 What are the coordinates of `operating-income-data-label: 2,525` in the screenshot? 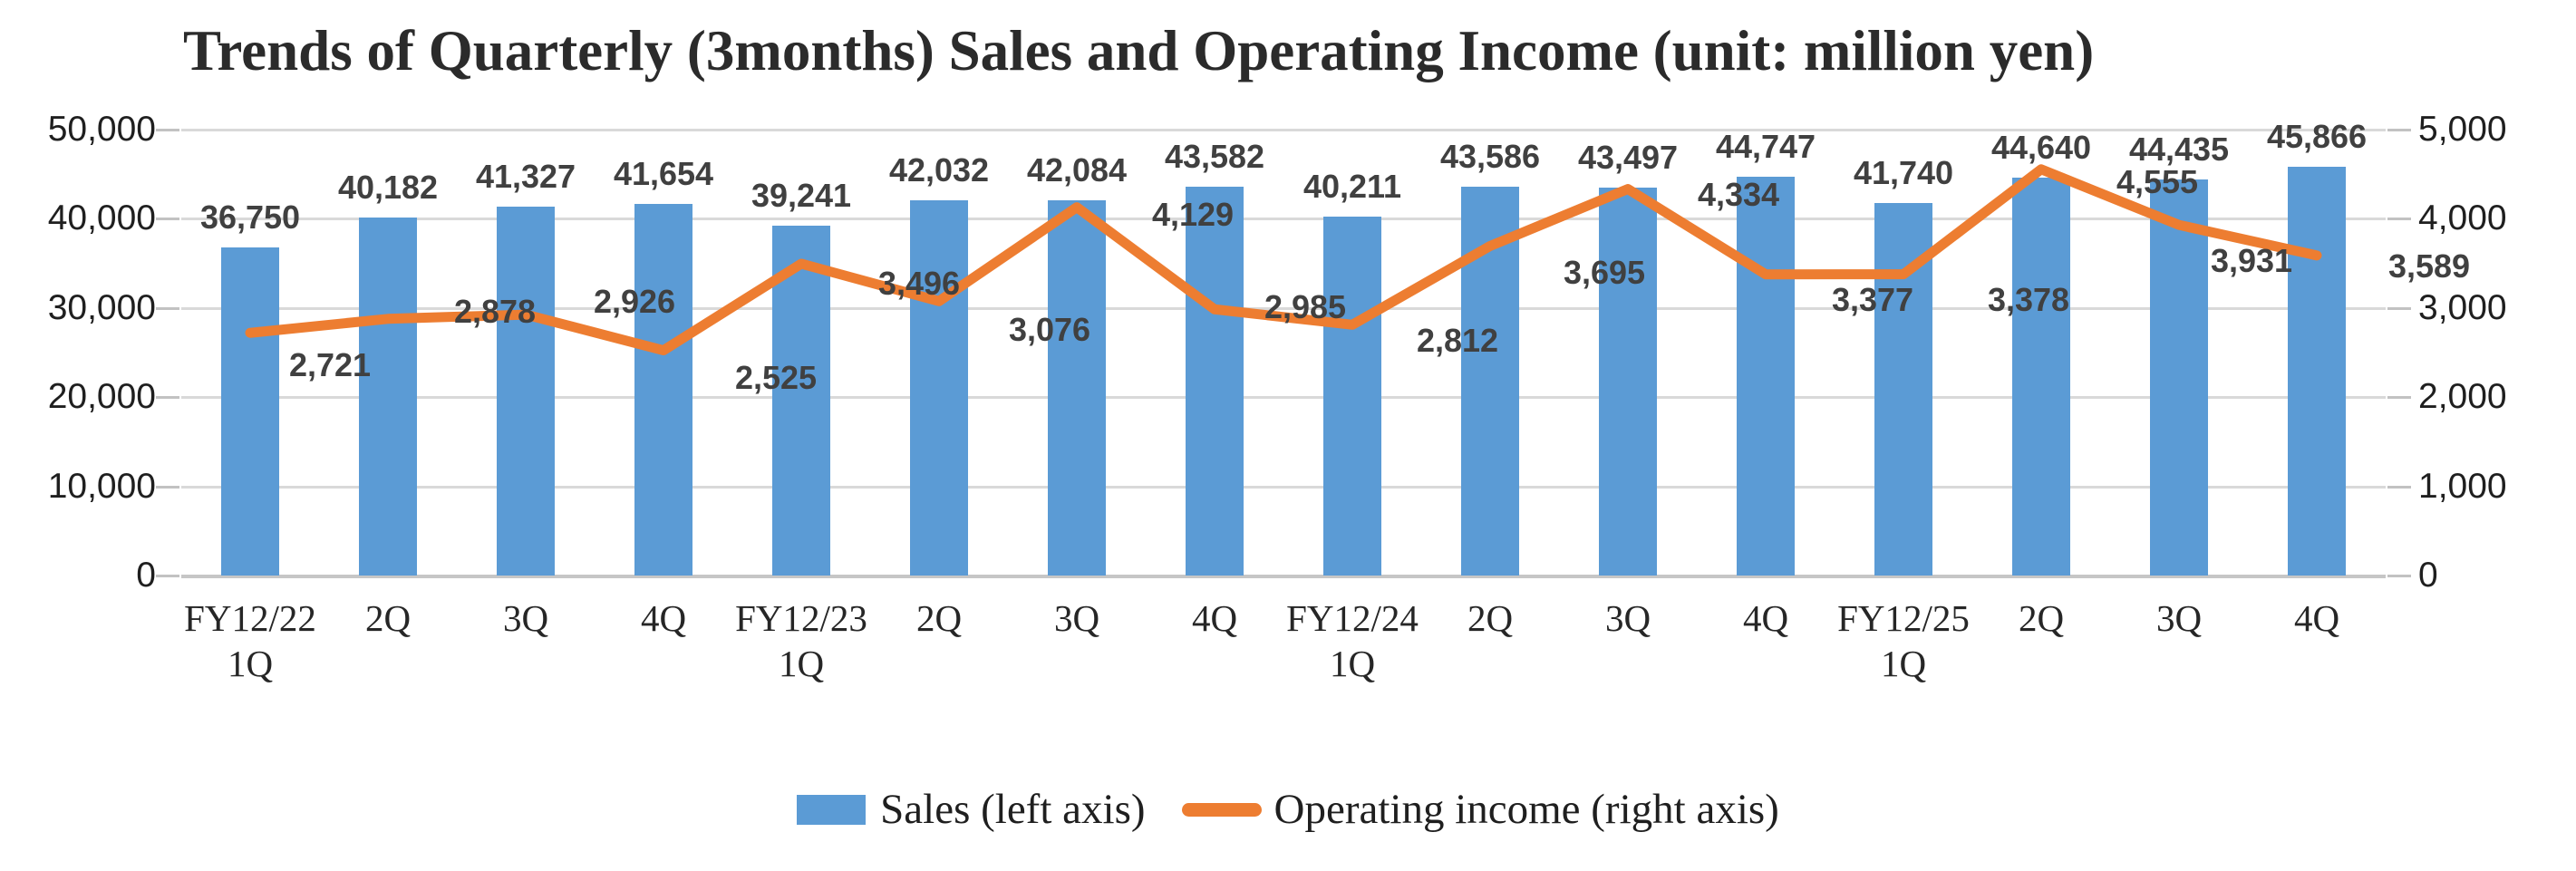 It's located at (776, 377).